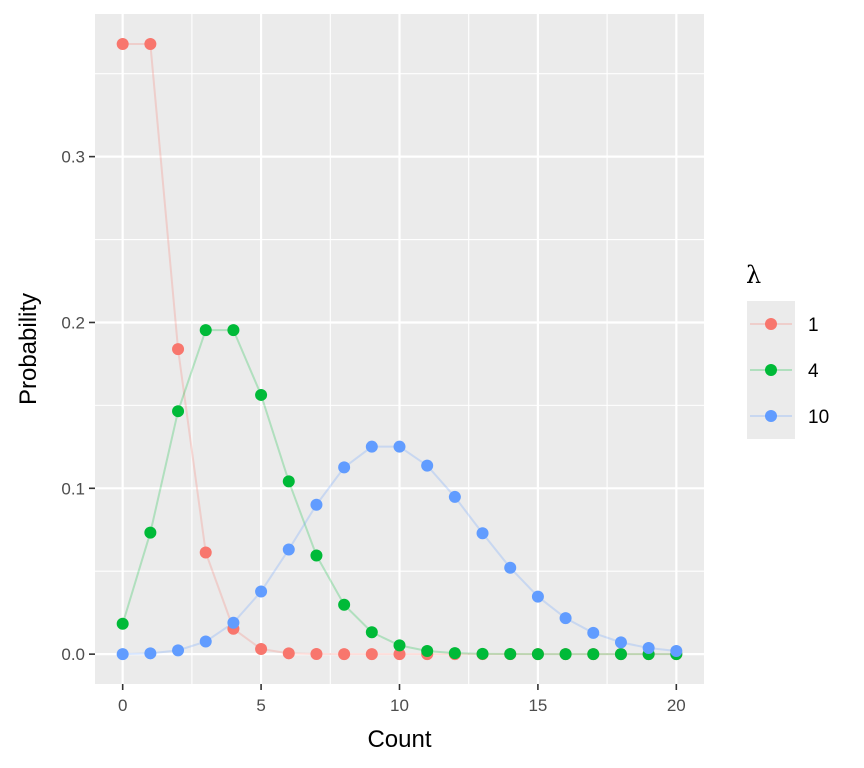  Describe the element at coordinates (813, 325) in the screenshot. I see `legend-label-1: 1` at that location.